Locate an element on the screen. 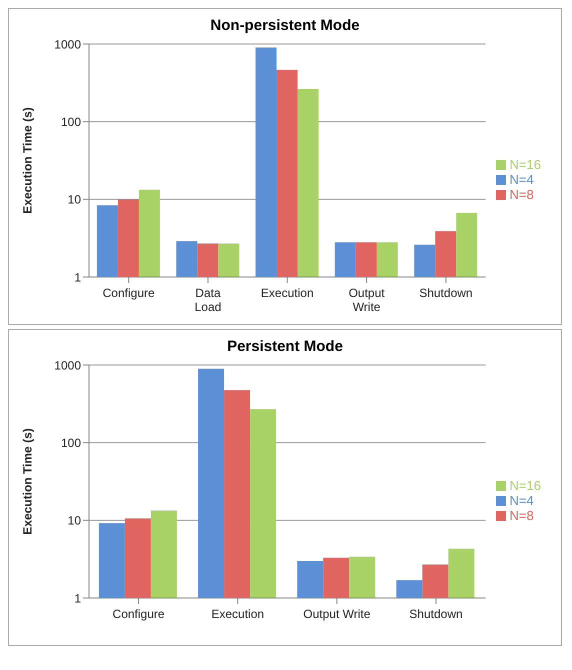 This screenshot has width=572, height=670. x-tick-label: Data Load is located at coordinates (208, 300).